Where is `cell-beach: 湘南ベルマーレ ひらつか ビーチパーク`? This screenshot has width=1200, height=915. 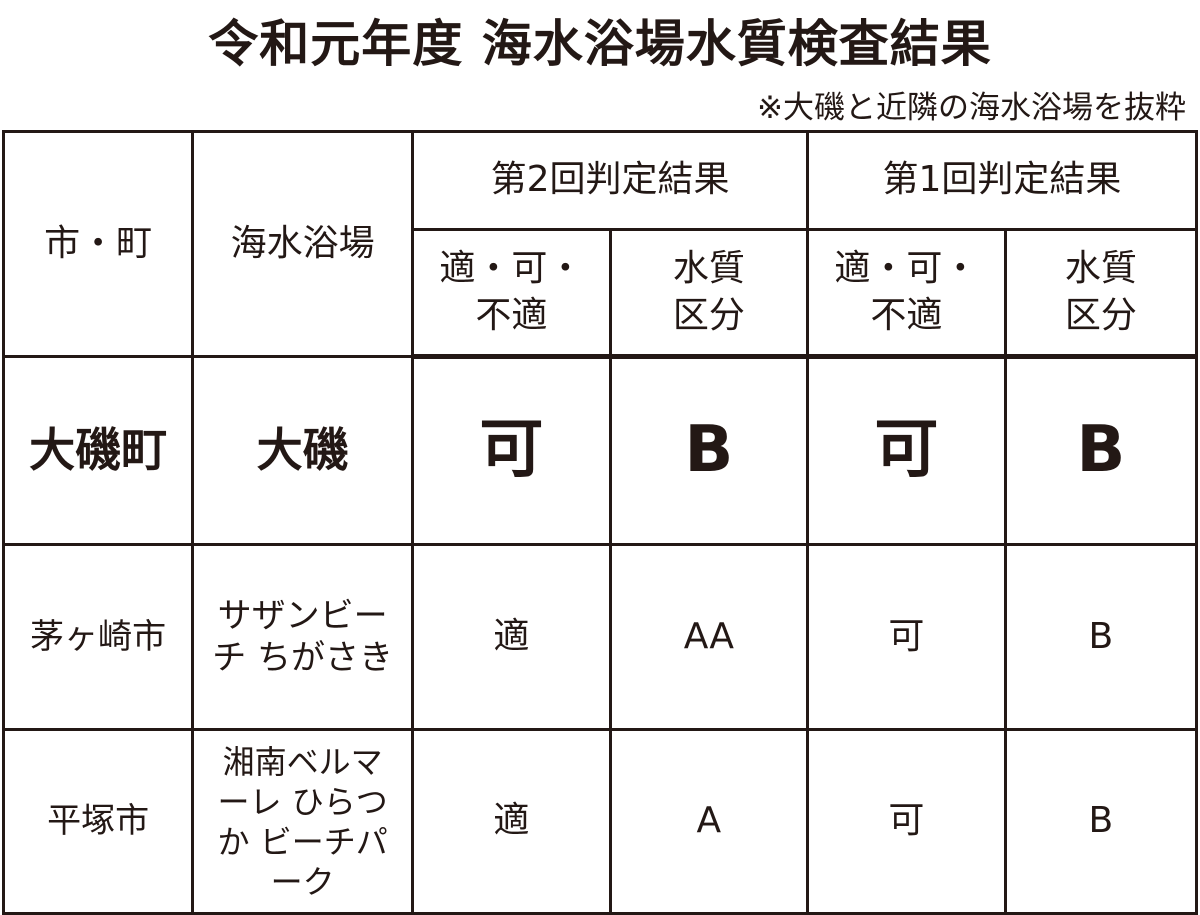
cell-beach: 湘南ベルマーレ ひらつか ビーチパーク is located at coordinates (303, 821).